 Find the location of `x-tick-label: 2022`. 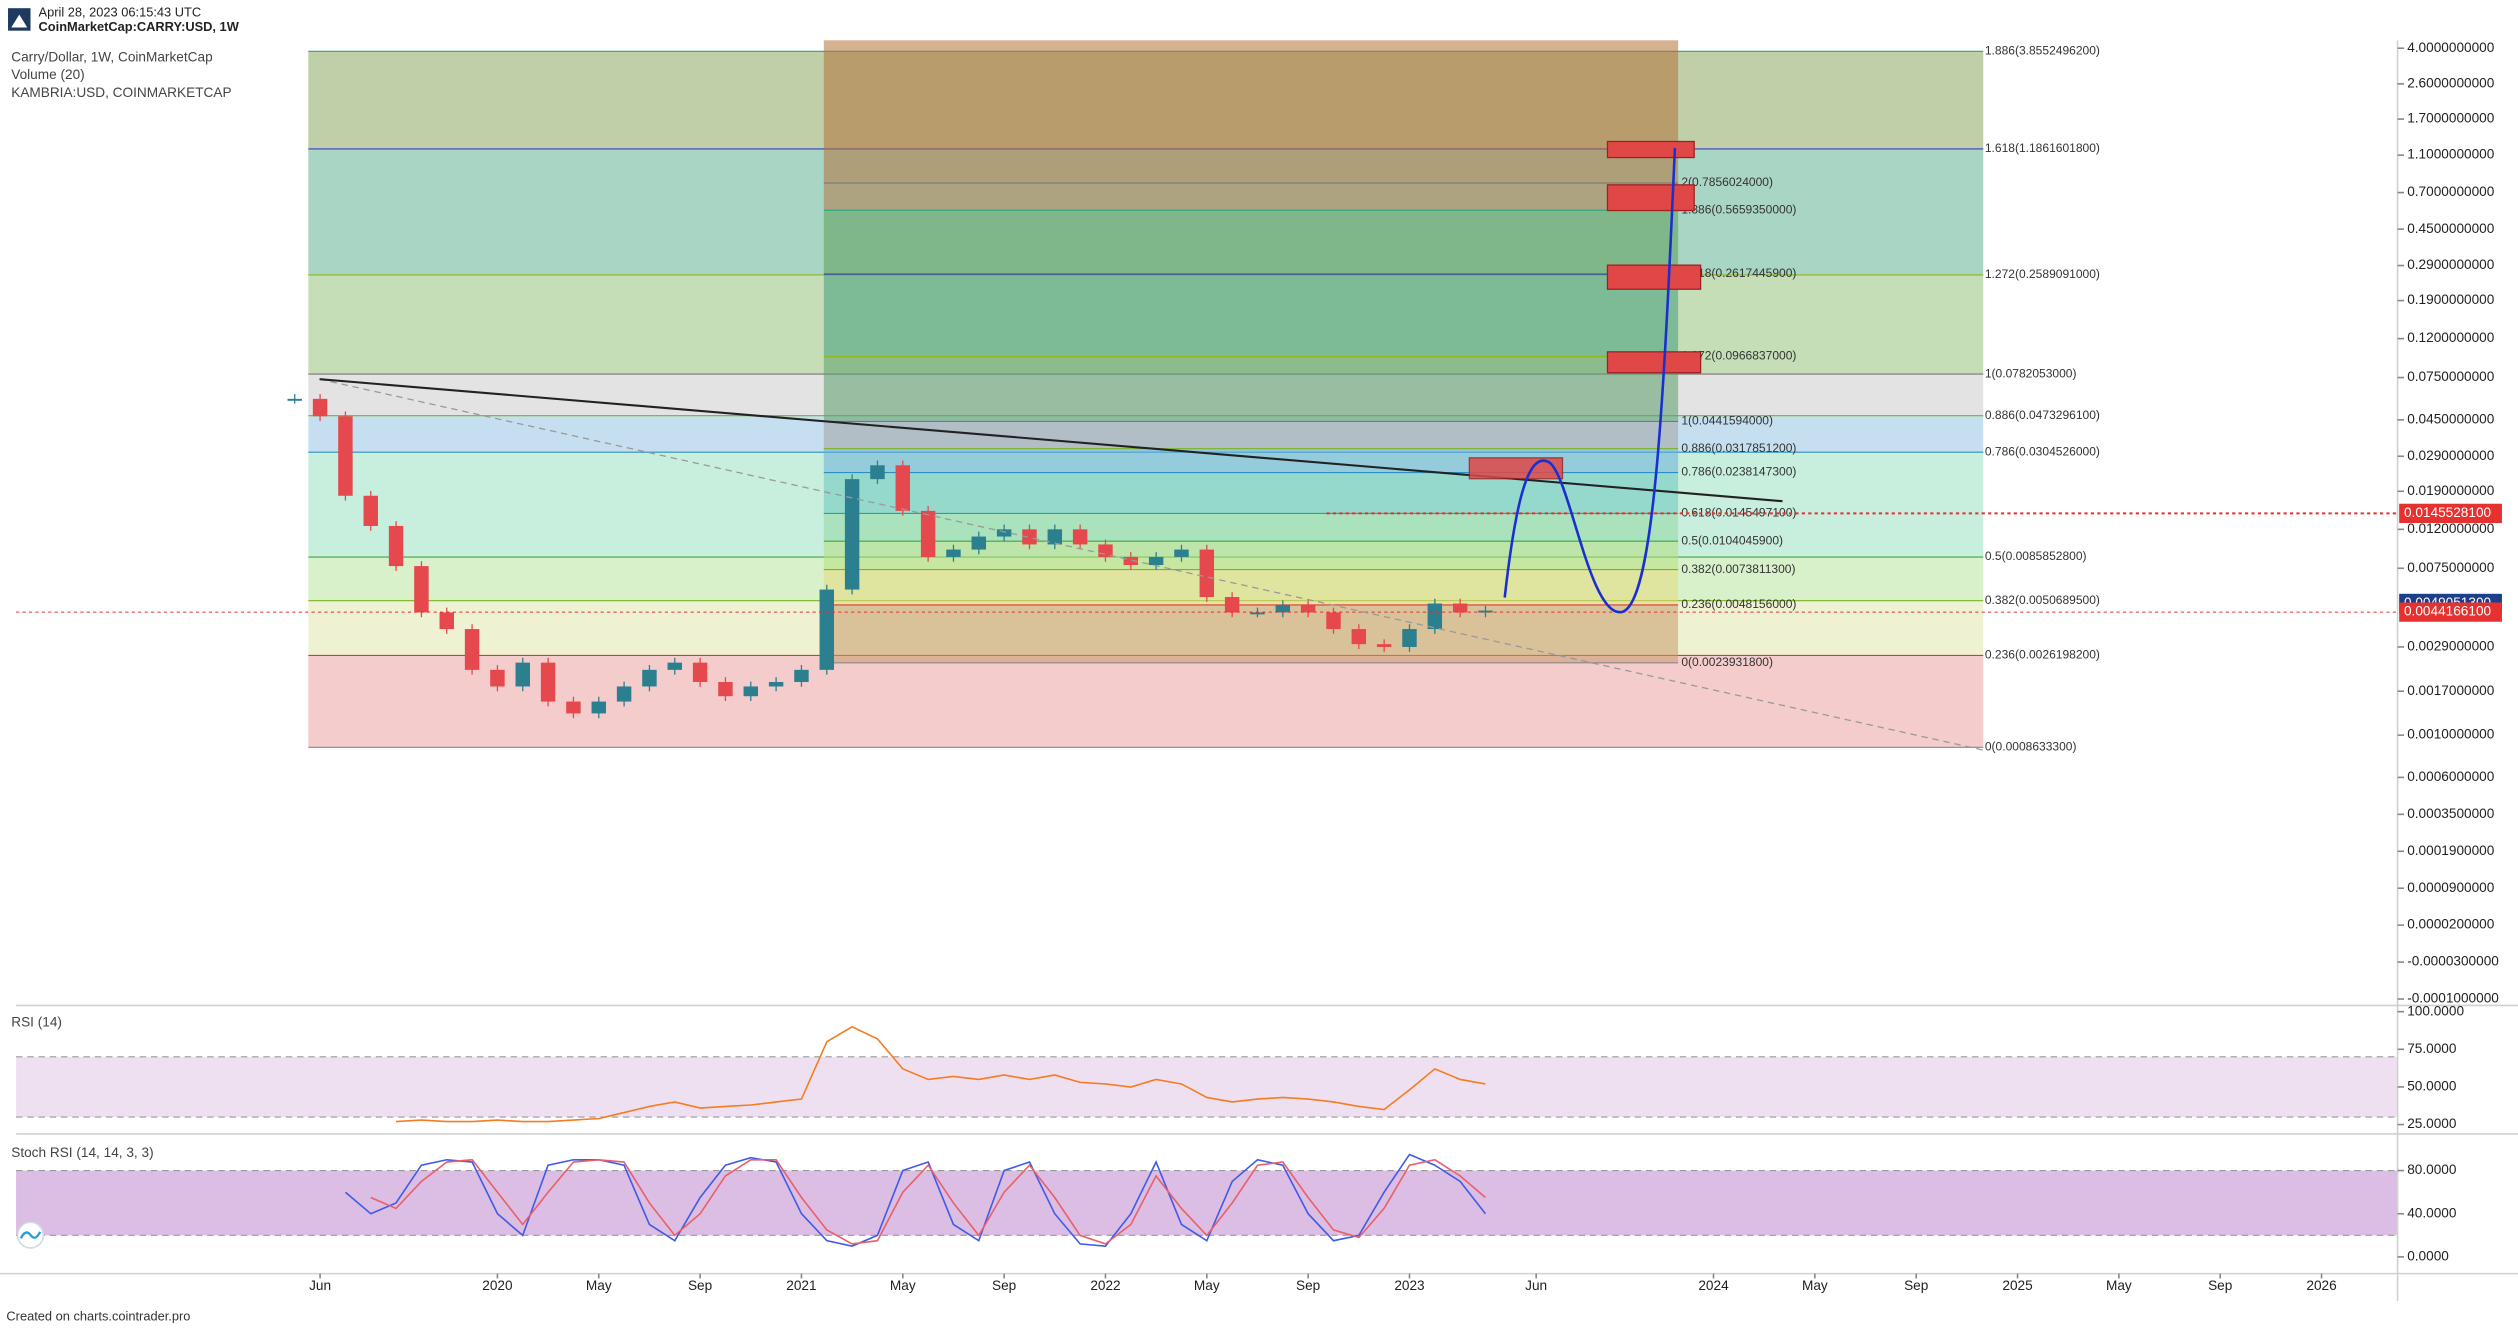

x-tick-label: 2022 is located at coordinates (1105, 1285).